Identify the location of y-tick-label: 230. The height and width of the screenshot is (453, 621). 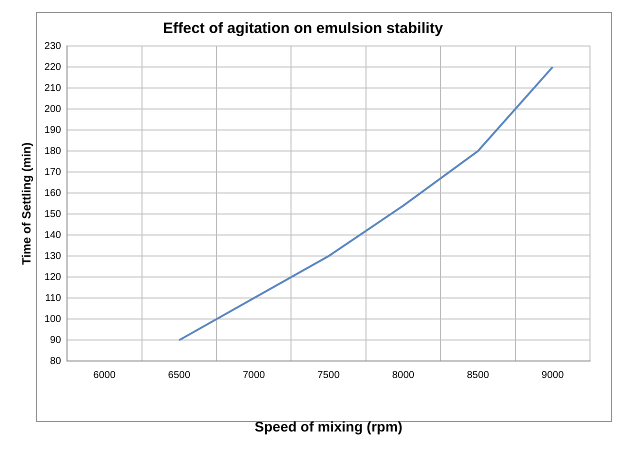
(53, 46).